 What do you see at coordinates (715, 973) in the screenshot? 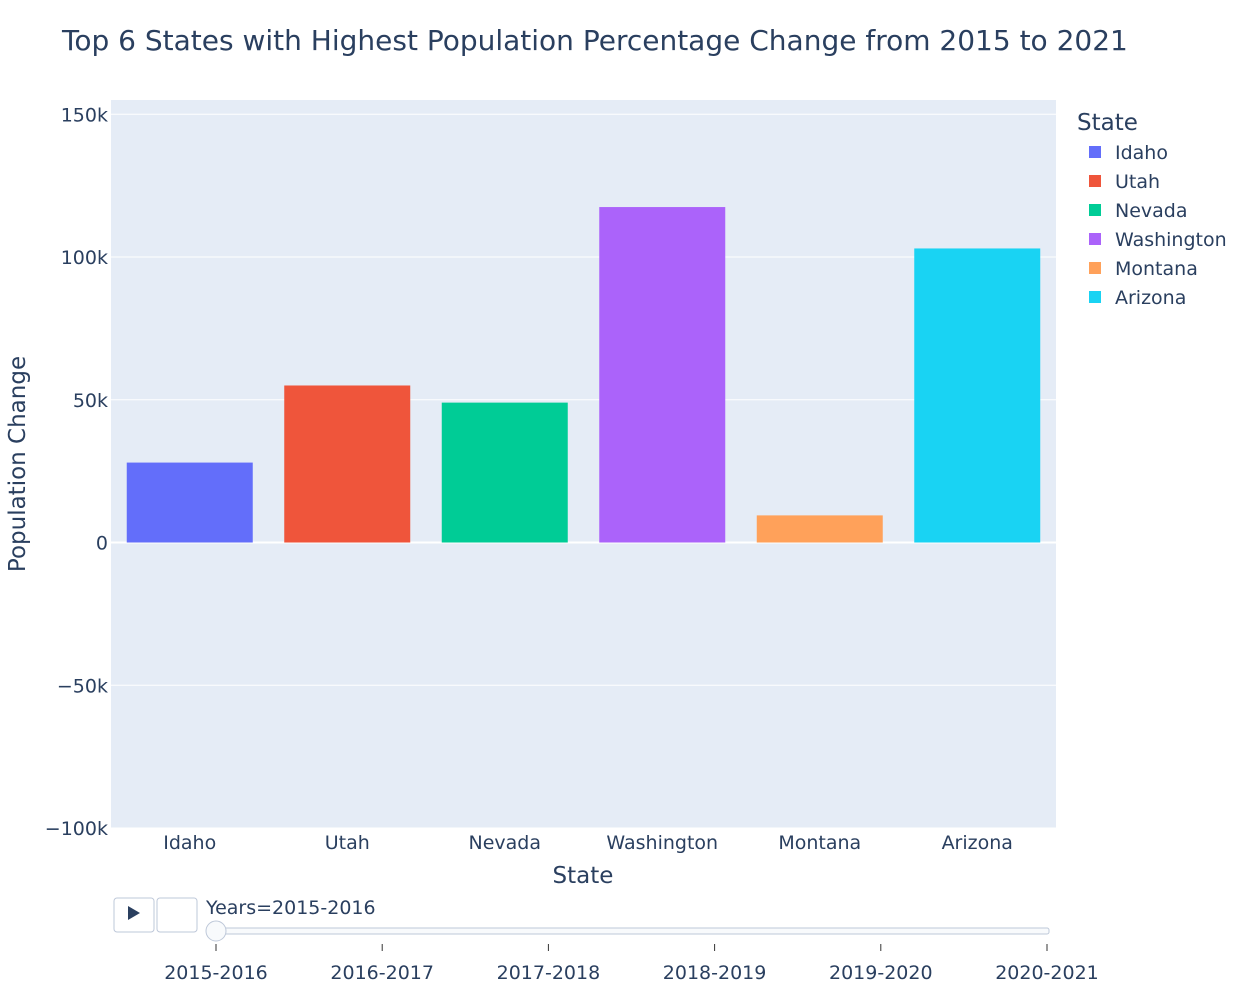
I see `slider-step-label: 2018-2019` at bounding box center [715, 973].